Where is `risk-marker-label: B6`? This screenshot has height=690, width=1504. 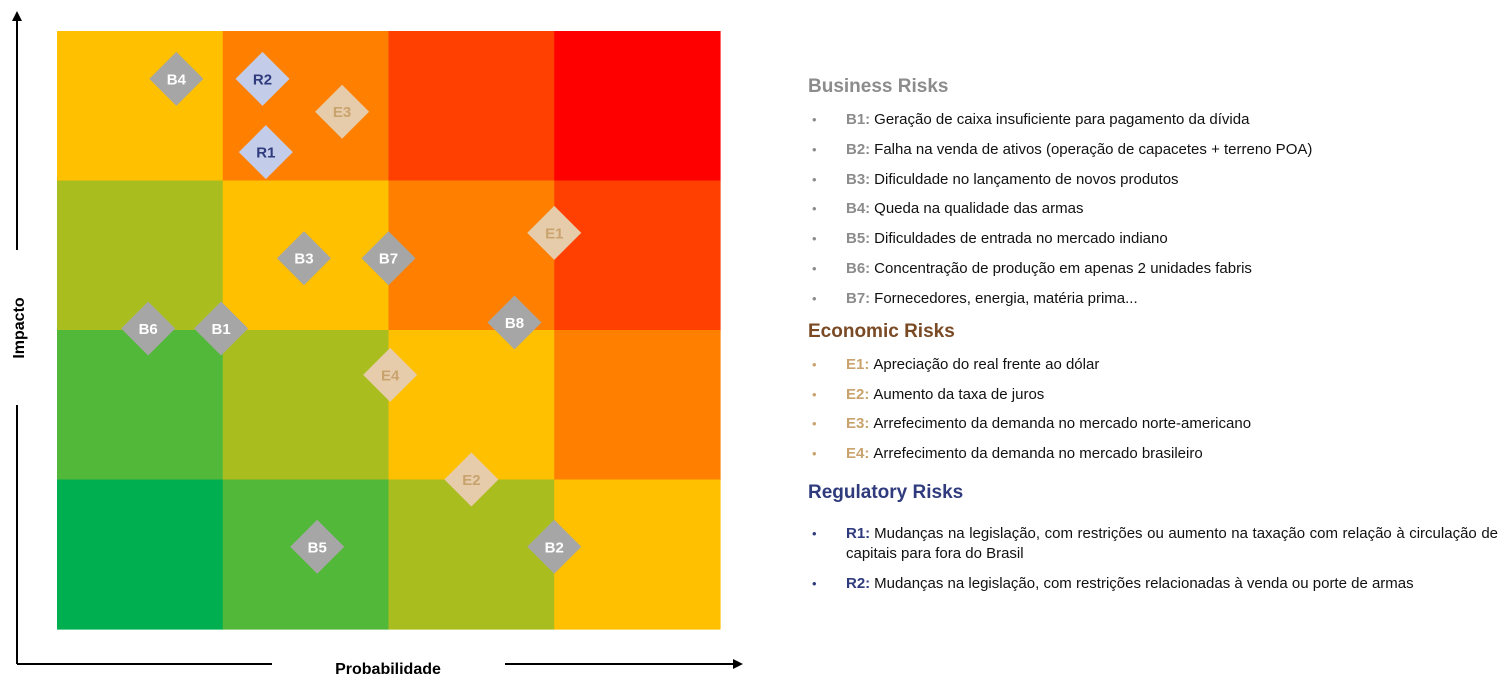 risk-marker-label: B6 is located at coordinates (148, 329).